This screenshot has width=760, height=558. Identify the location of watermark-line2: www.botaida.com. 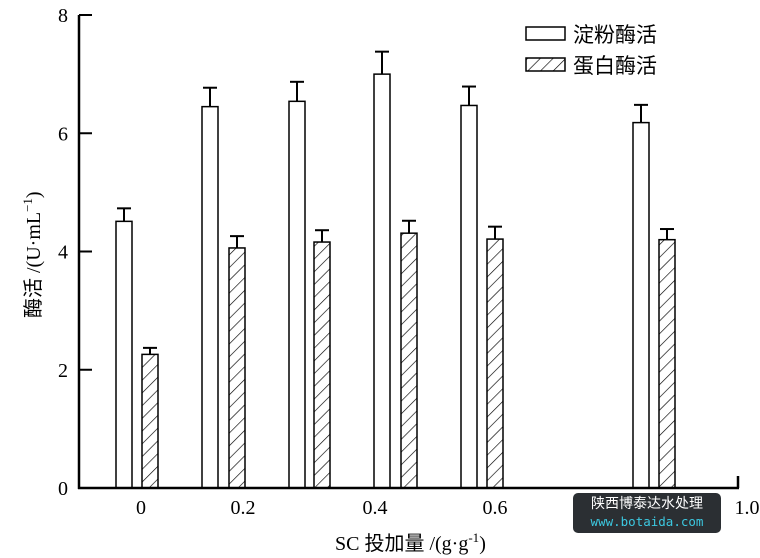
(647, 521).